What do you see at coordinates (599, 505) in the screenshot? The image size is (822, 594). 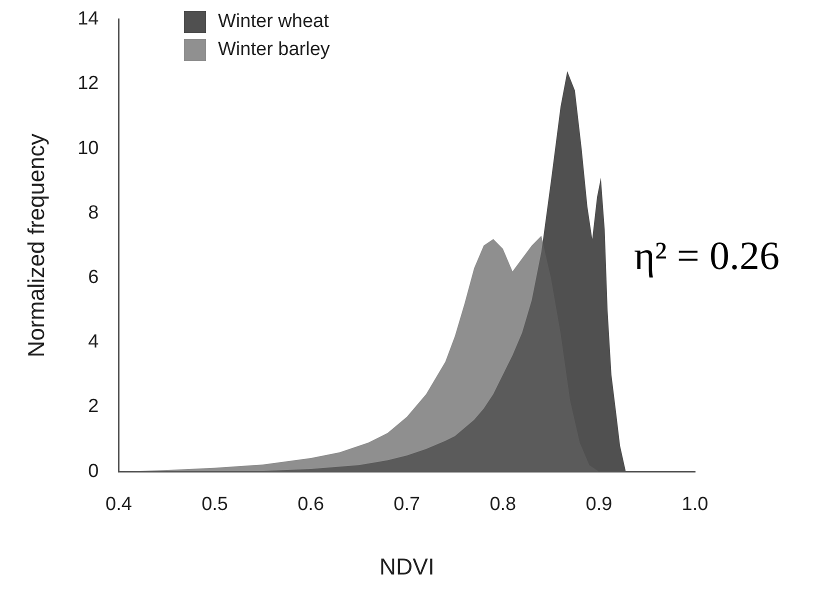 I see `x-tick-label: 0.9` at bounding box center [599, 505].